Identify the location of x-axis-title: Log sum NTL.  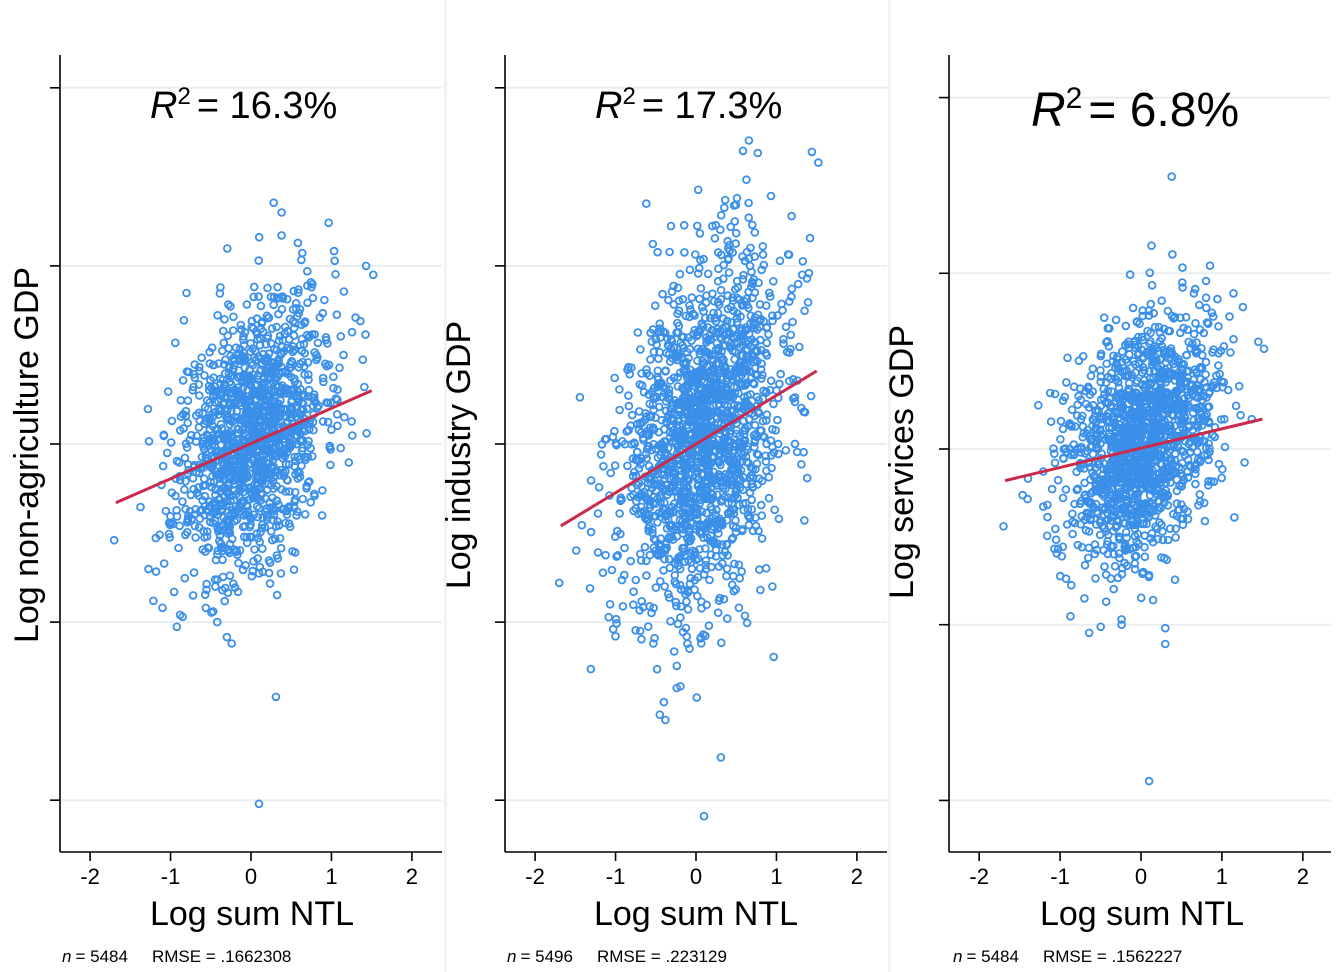
(696, 914).